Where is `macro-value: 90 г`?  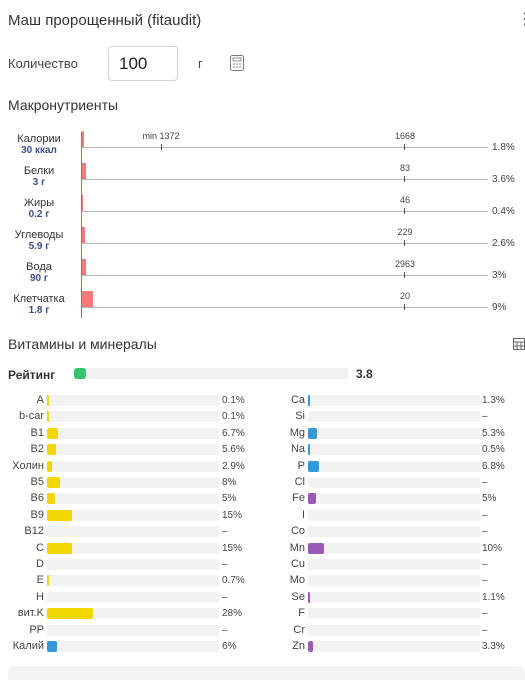
macro-value: 90 г is located at coordinates (39, 278).